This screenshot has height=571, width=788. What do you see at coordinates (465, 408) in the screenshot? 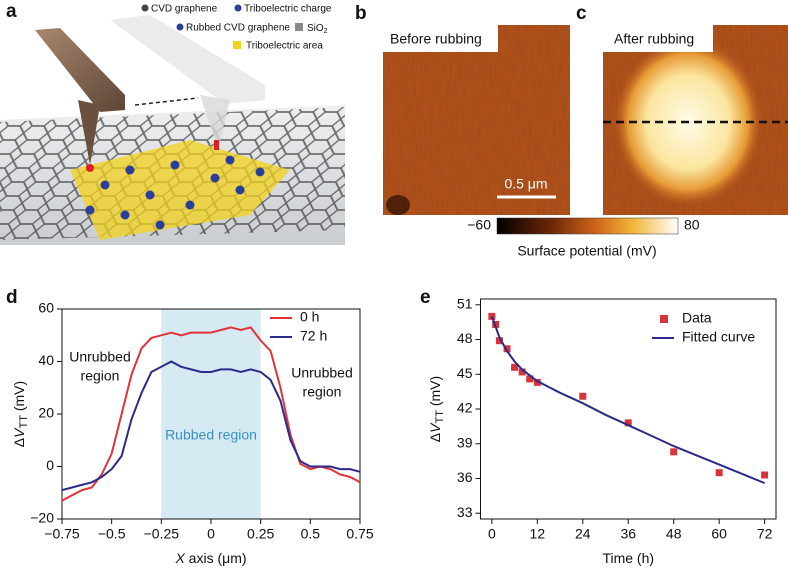
I see `y-tick-label: 42` at bounding box center [465, 408].